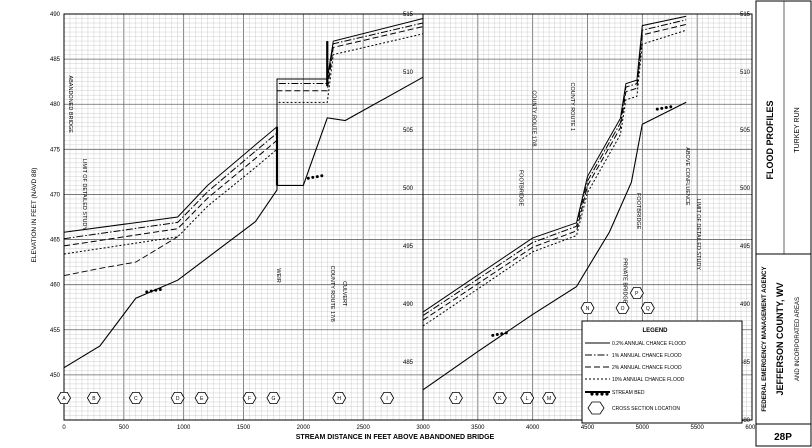  Describe the element at coordinates (120, 256) in the screenshot. I see `series-f_extra-left` at that location.